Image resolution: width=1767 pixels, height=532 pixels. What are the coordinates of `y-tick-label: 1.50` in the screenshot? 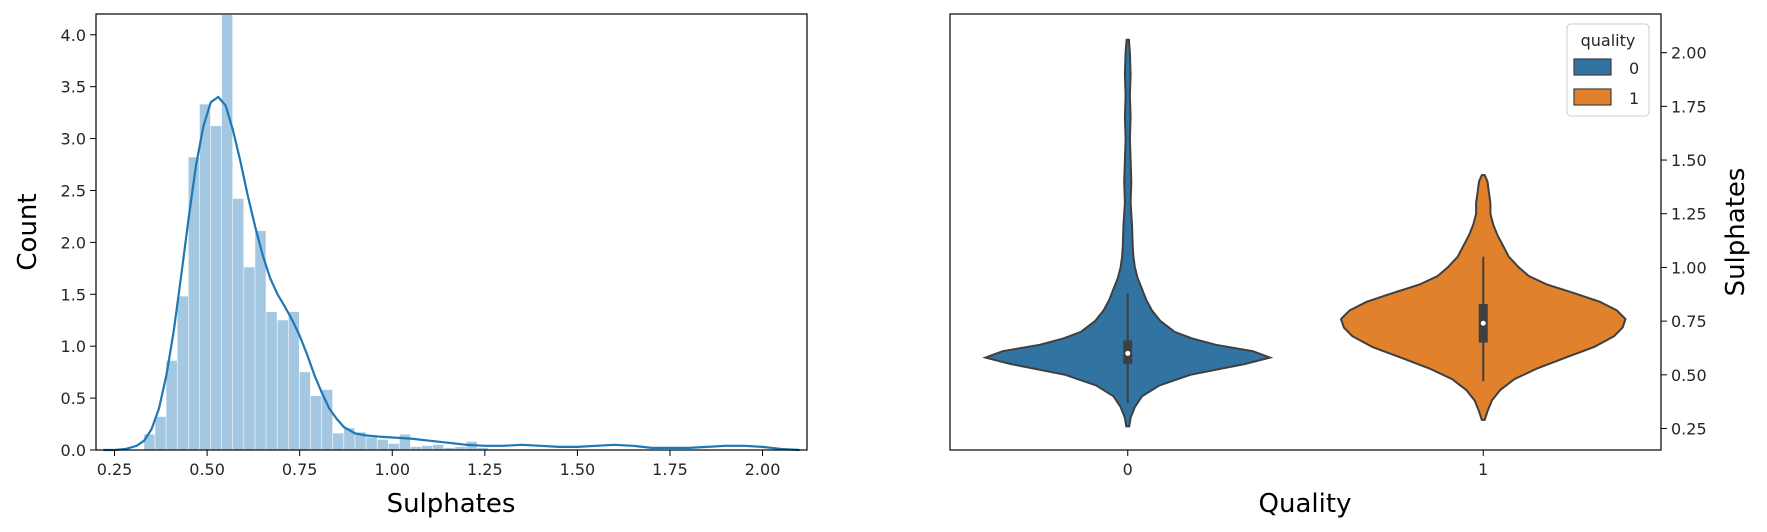 It's located at (1689, 160).